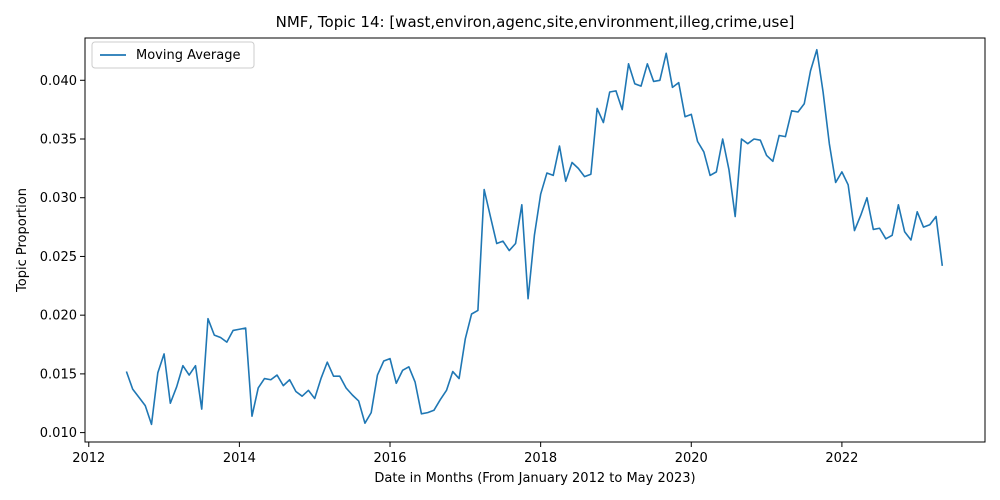  I want to click on y-axis: 0.010 0.015 0.020 0.025 0.030 0.035 0.040, so click(62, 257).